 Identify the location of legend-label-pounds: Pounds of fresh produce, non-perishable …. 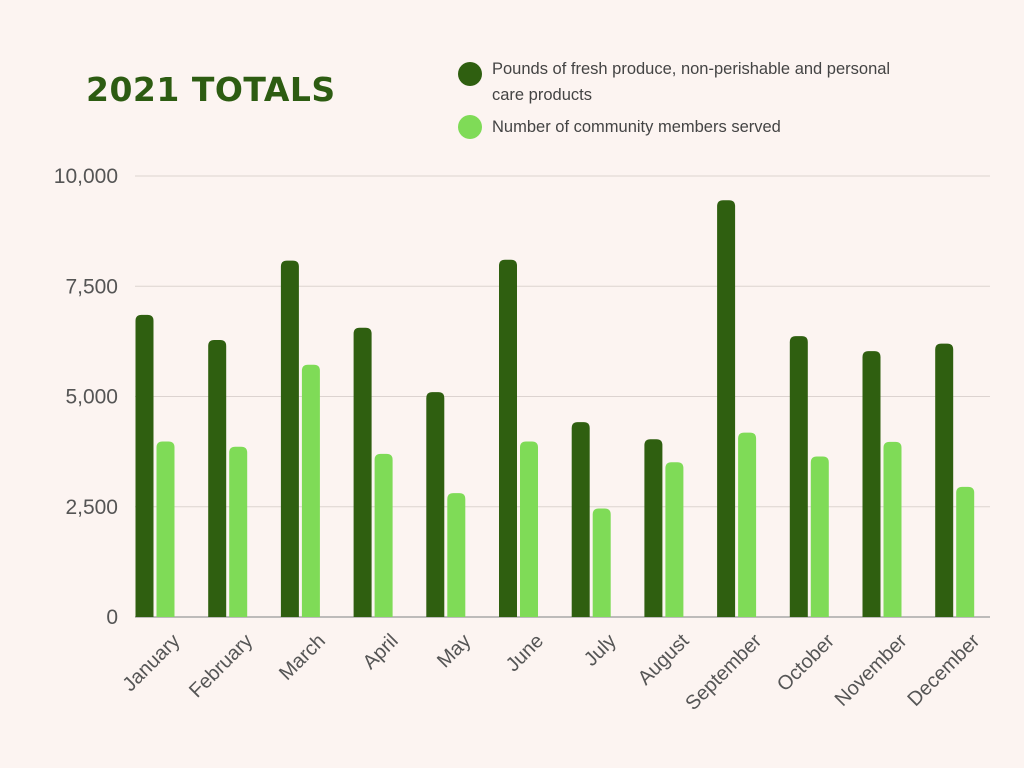
(691, 82).